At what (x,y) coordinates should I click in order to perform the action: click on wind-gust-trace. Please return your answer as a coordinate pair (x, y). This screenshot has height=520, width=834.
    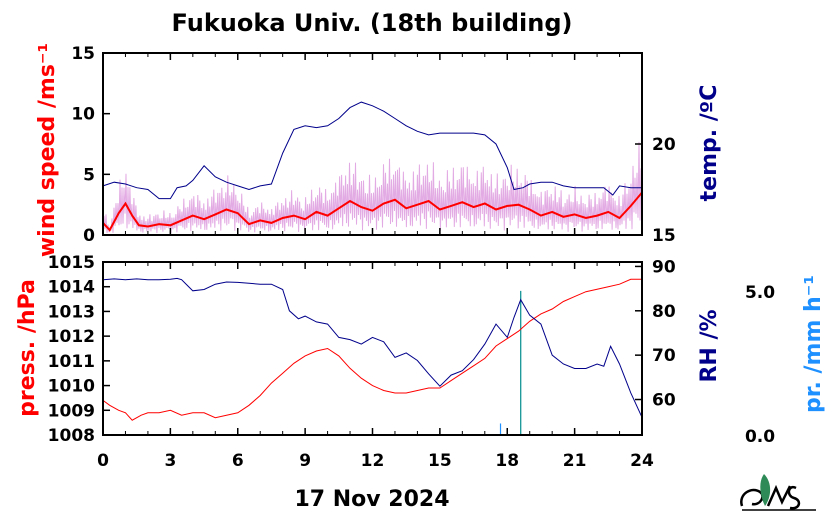
    Looking at the image, I should click on (372, 187).